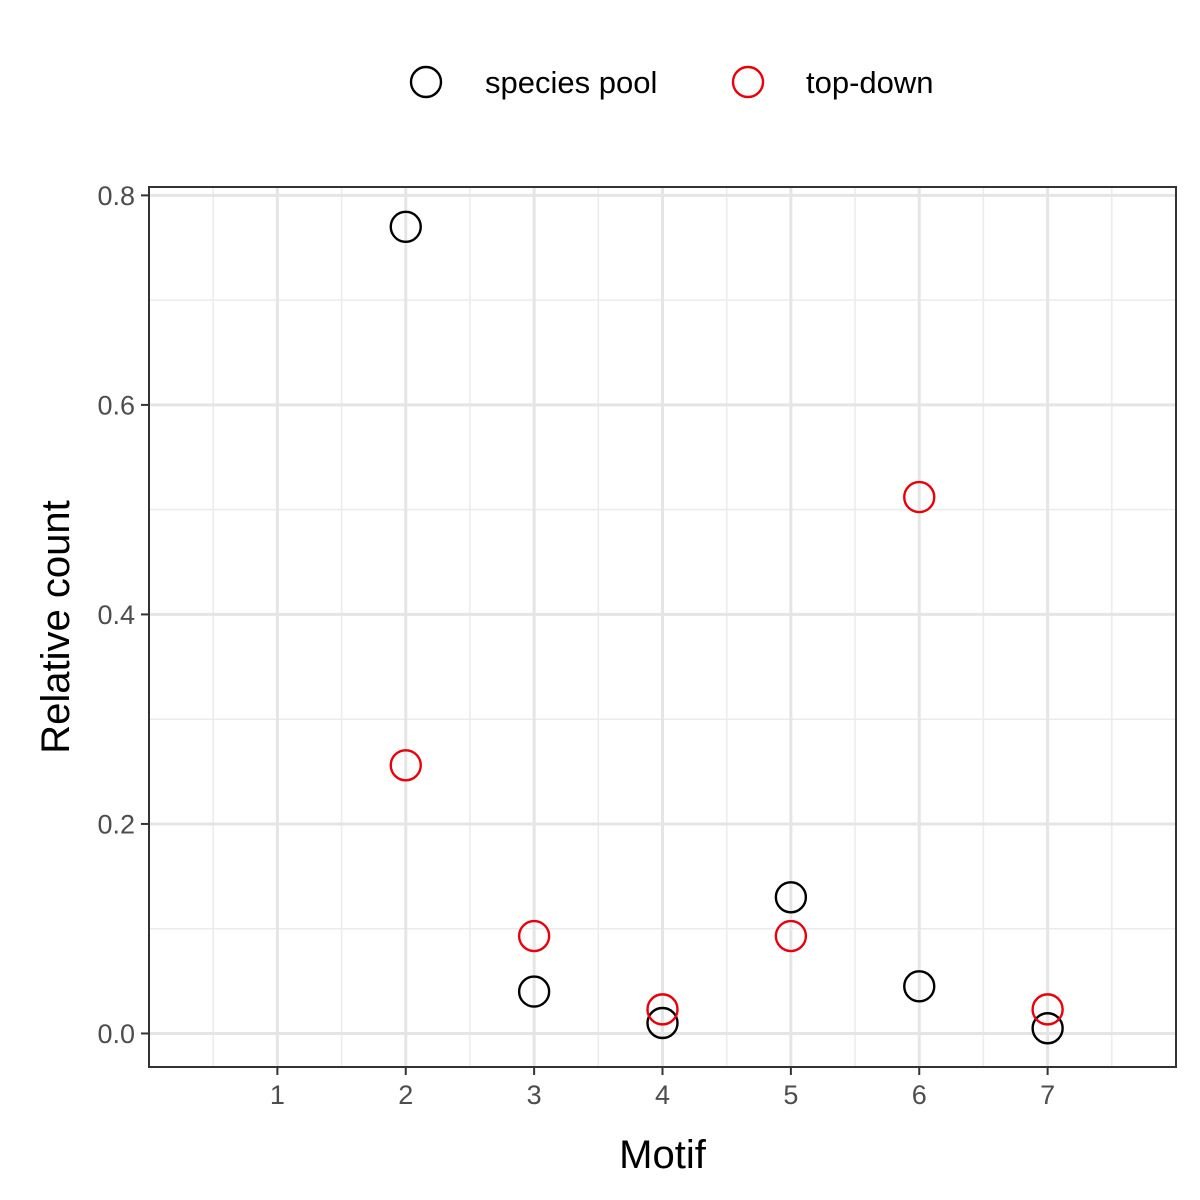 This screenshot has height=1200, width=1200. I want to click on y-tick-label: 0.8, so click(116, 196).